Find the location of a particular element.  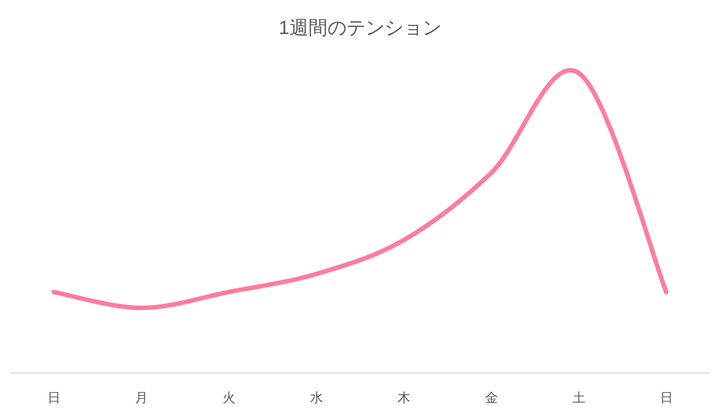

x-tick-label: 金 is located at coordinates (491, 397).